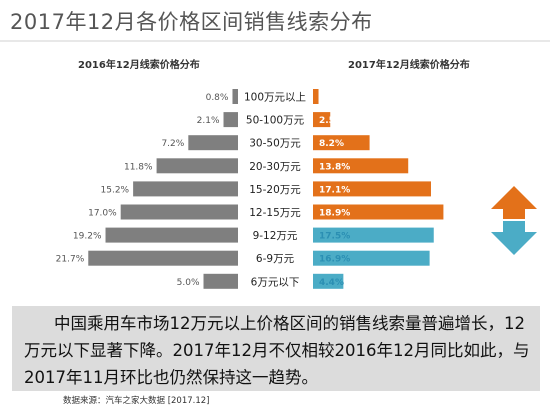  Describe the element at coordinates (138, 167) in the screenshot. I see `left-value-label: 11.8%` at that location.